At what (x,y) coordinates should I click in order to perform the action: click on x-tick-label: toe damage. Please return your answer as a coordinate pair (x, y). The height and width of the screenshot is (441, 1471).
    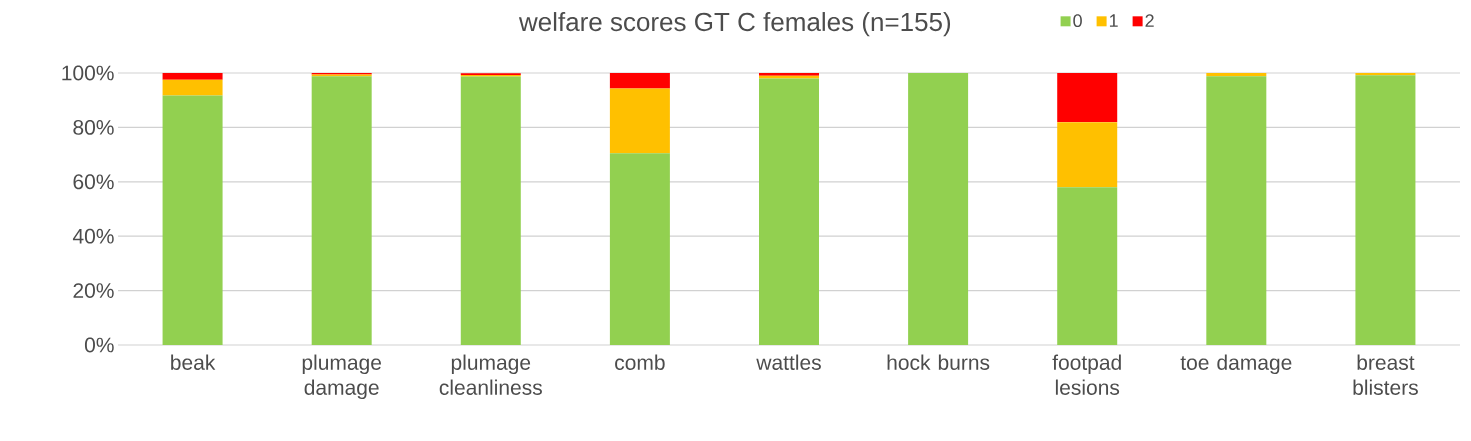
    Looking at the image, I should click on (1236, 364).